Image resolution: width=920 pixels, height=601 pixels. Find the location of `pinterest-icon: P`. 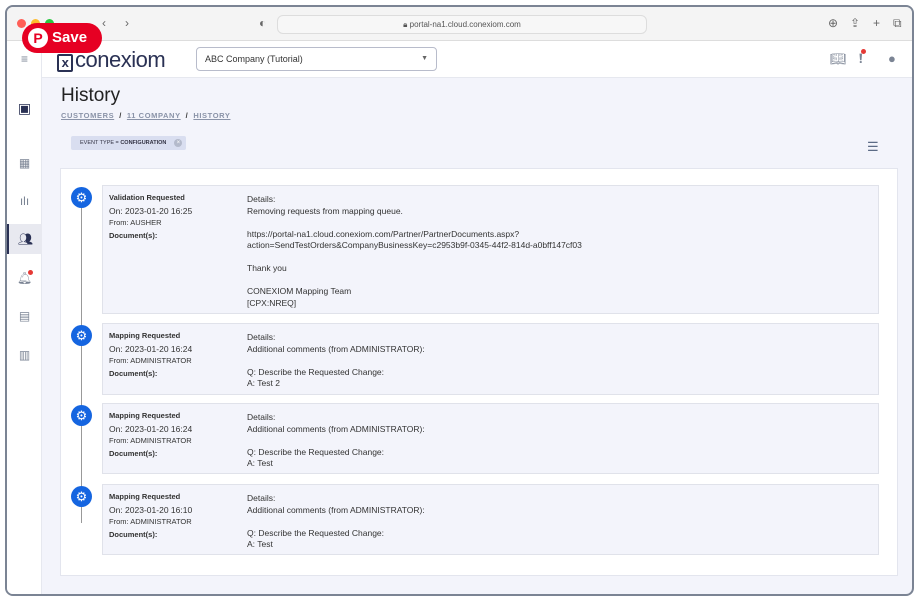

pinterest-icon: P is located at coordinates (38, 38).